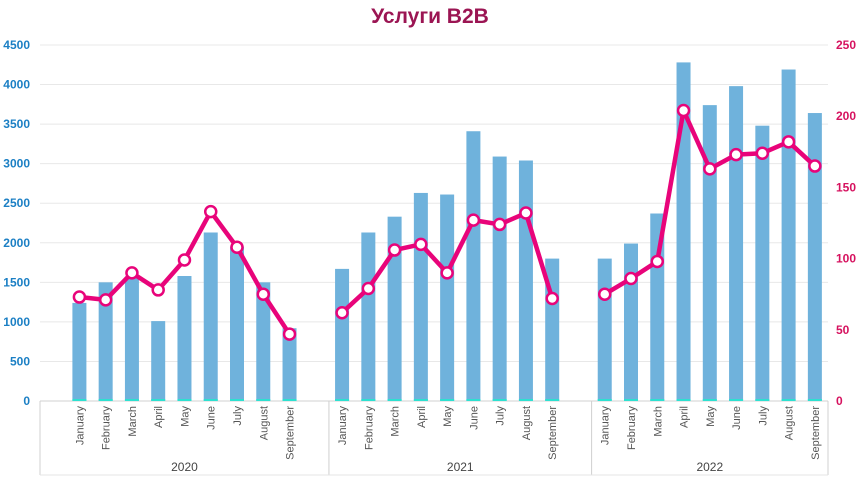 Image resolution: width=860 pixels, height=479 pixels. I want to click on left-axis-tick-label: 1000, so click(16, 322).